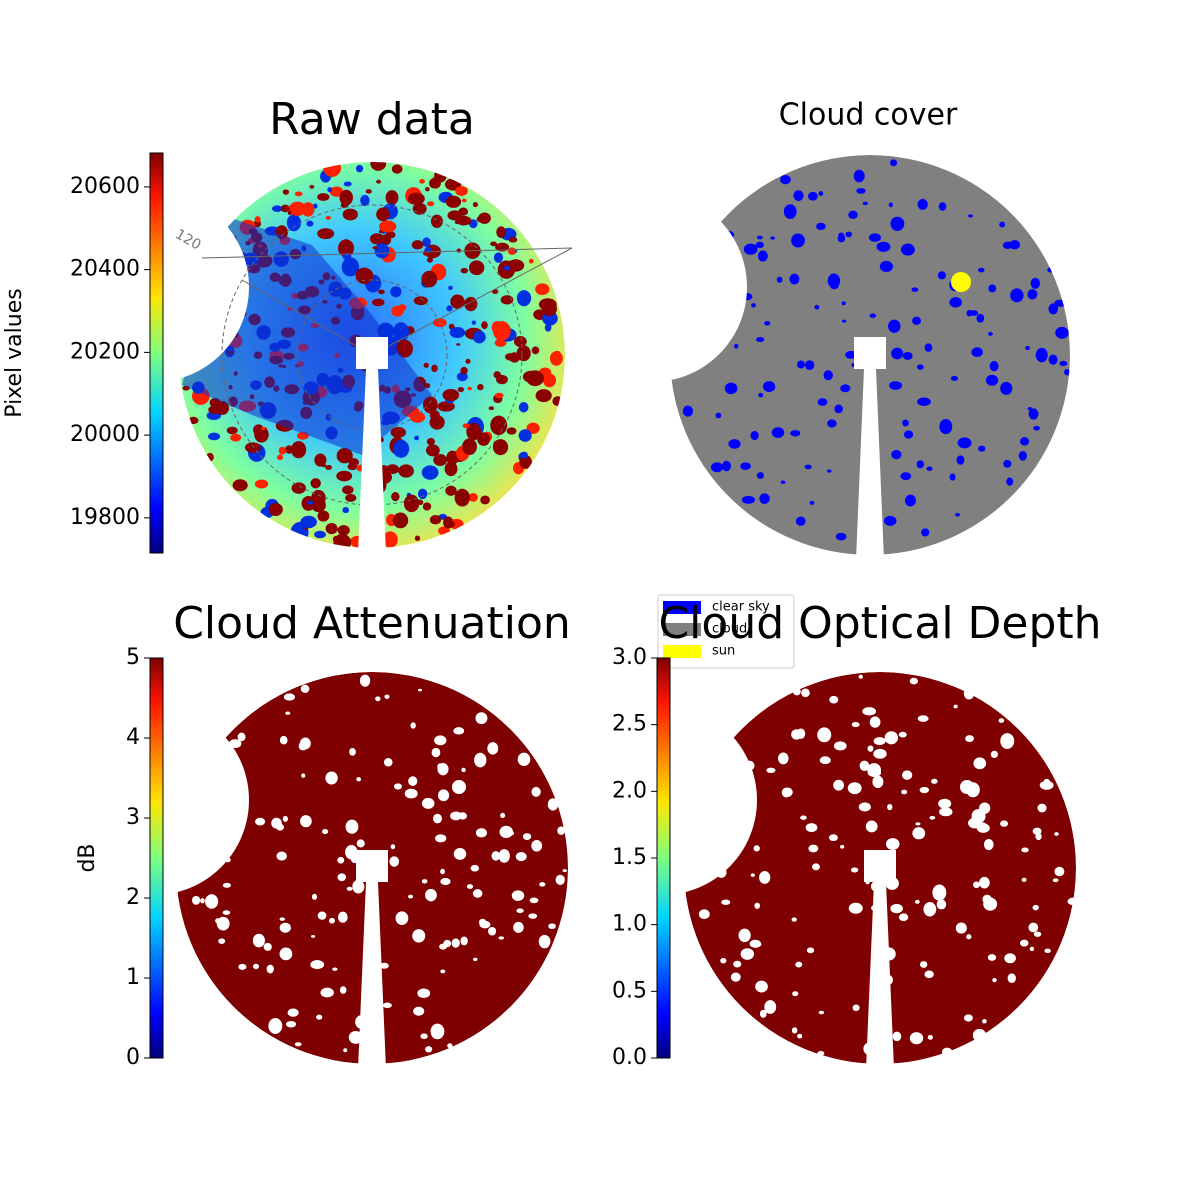 The width and height of the screenshot is (1200, 1200). Describe the element at coordinates (868, 115) in the screenshot. I see `panel-title: Cloud cover` at that location.